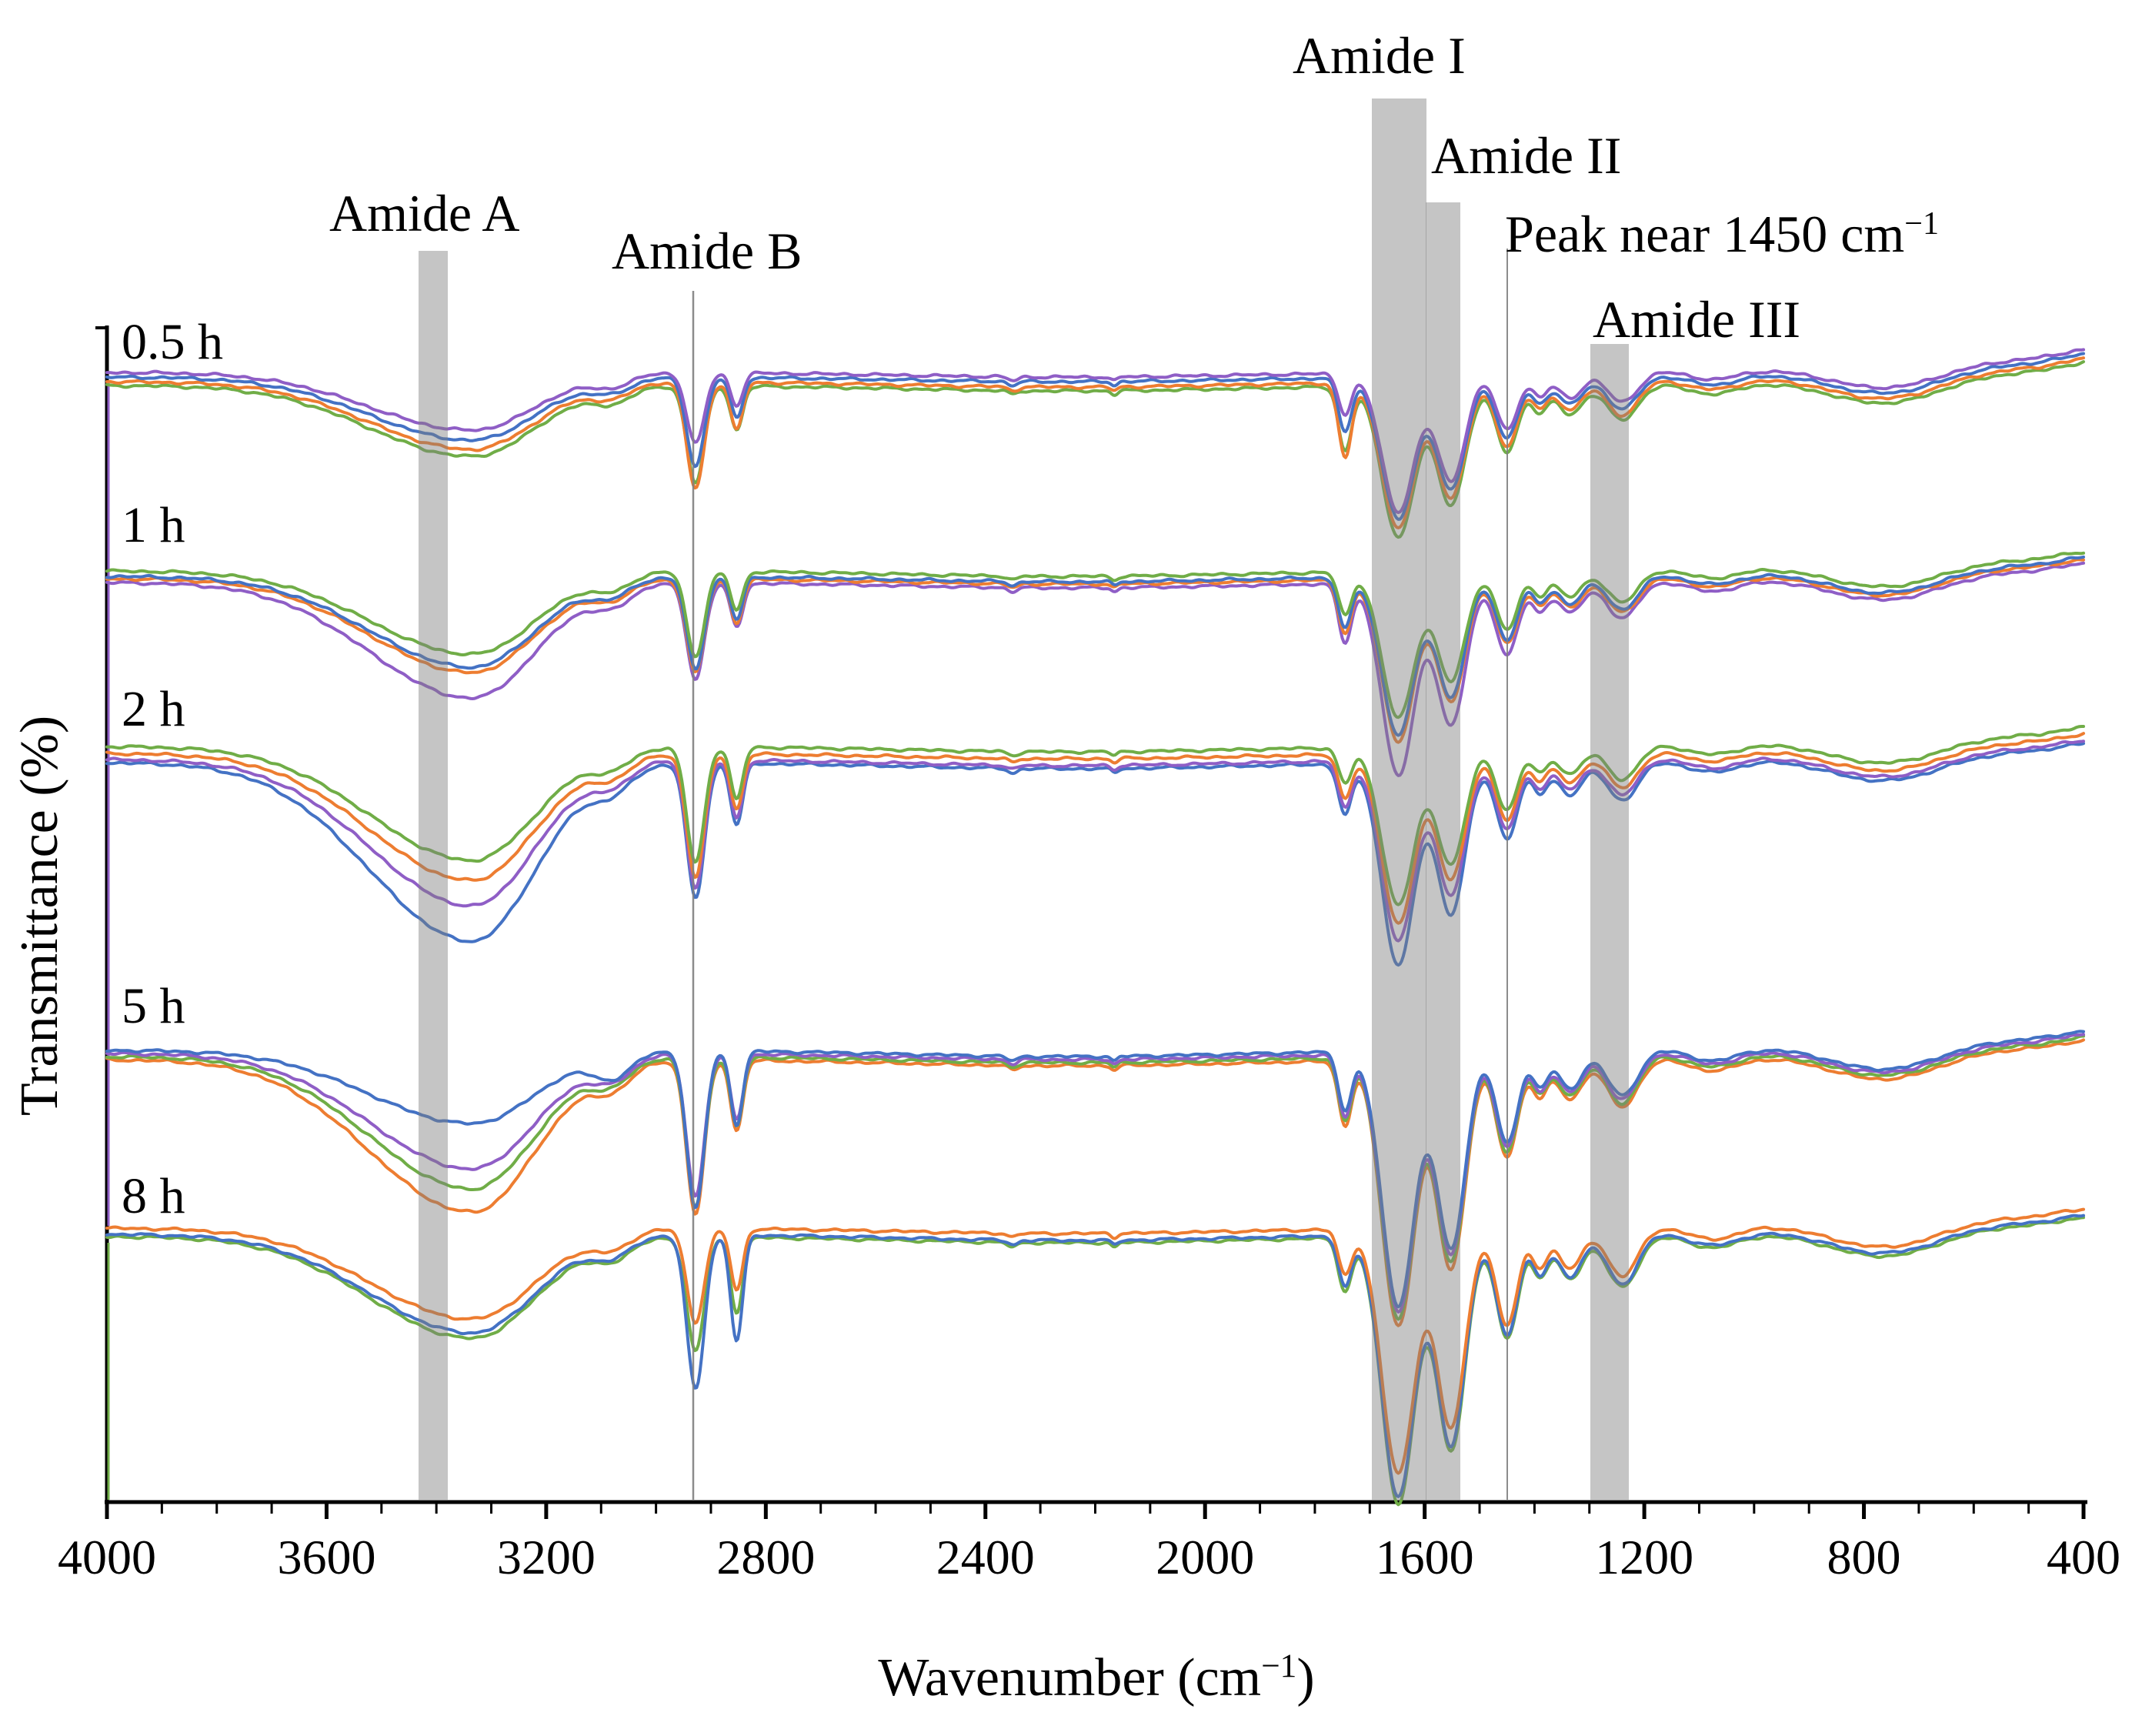 Image resolution: width=2132 pixels, height=1736 pixels. I want to click on amide-iii-band, so click(1609, 922).